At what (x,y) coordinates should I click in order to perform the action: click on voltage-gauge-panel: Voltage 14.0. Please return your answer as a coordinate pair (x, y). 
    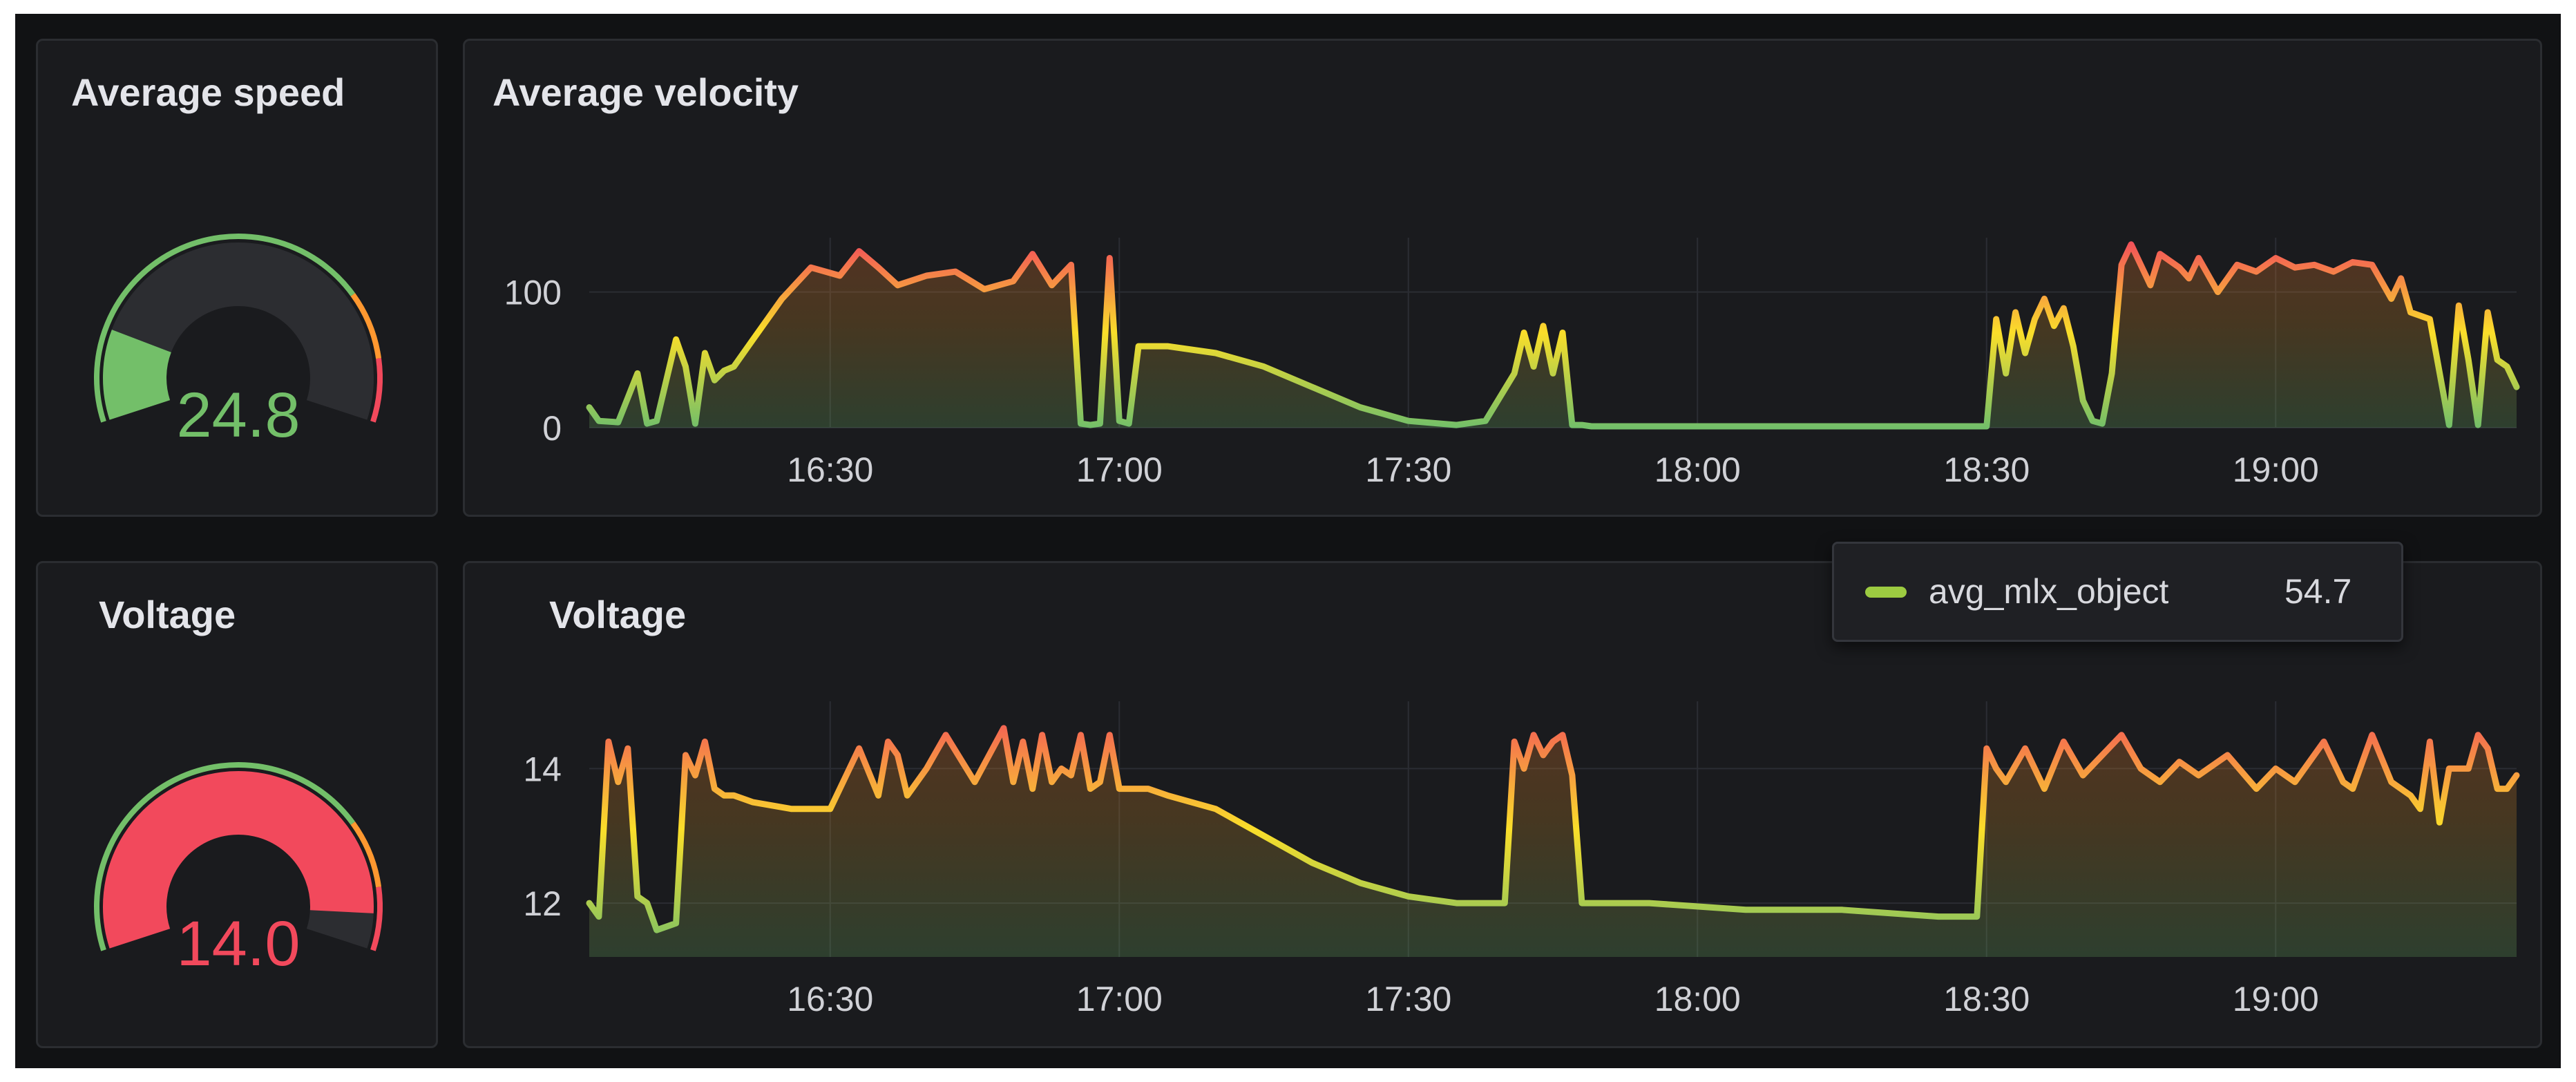
    Looking at the image, I should click on (237, 804).